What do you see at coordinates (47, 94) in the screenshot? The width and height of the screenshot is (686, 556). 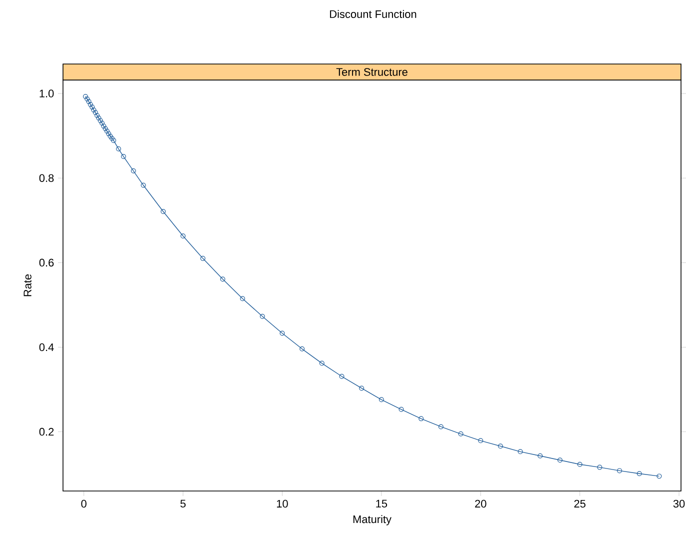 I see `y-tick-label: 1.0` at bounding box center [47, 94].